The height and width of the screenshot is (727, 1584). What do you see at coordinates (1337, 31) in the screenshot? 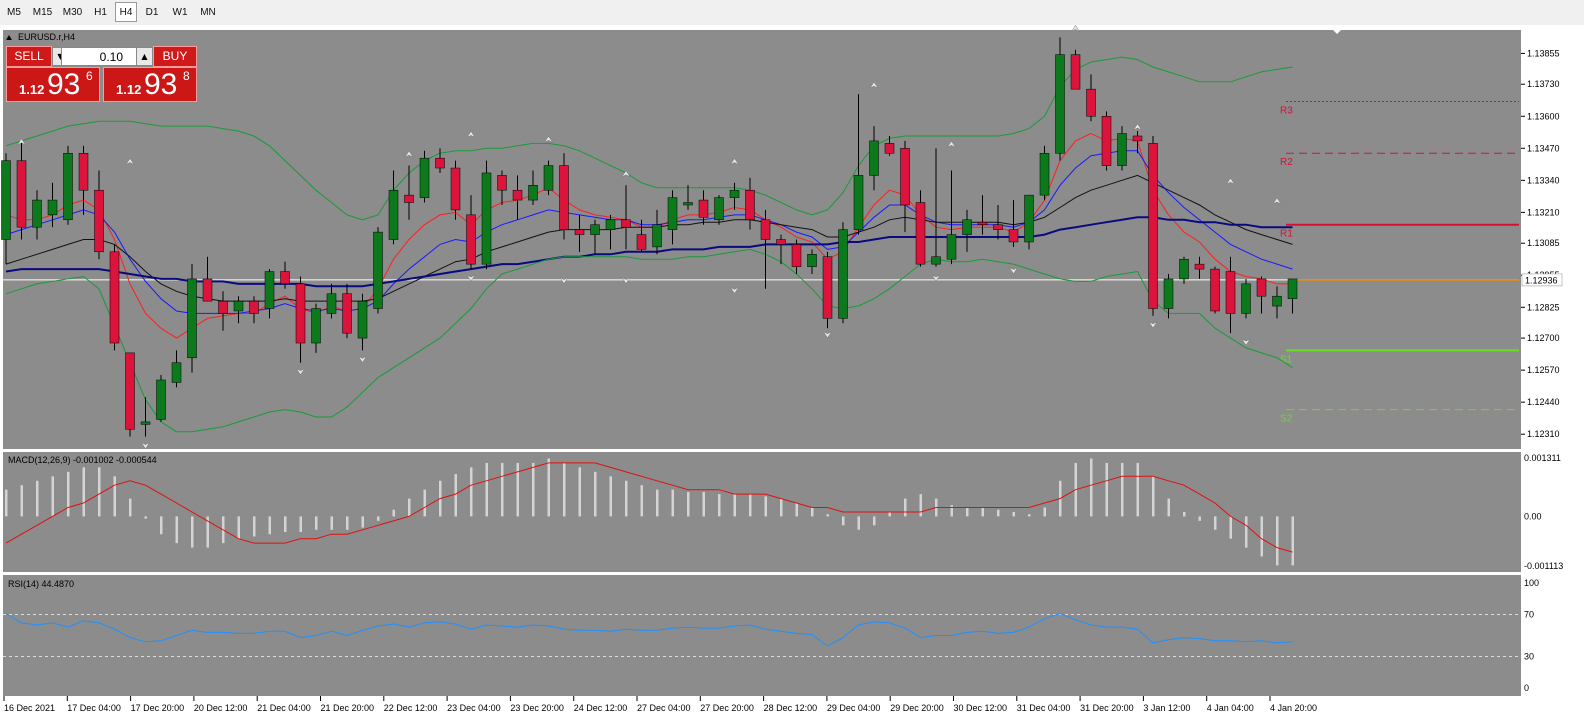
I see `chart-shift-marker-icon` at bounding box center [1337, 31].